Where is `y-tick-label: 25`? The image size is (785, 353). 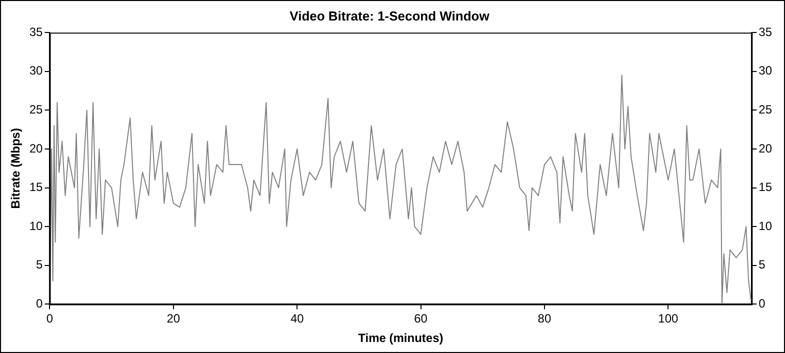
y-tick-label: 25 is located at coordinates (36, 109).